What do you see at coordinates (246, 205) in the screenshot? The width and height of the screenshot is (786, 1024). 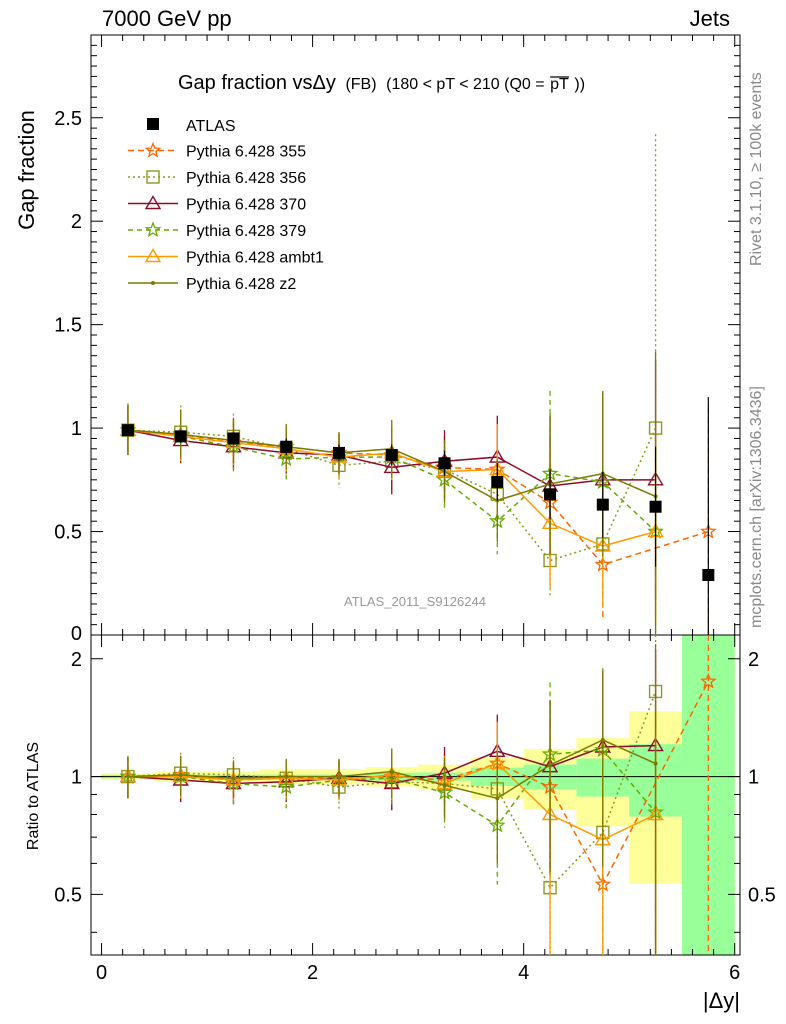 I see `legend-label: Pythia 6.428 370` at bounding box center [246, 205].